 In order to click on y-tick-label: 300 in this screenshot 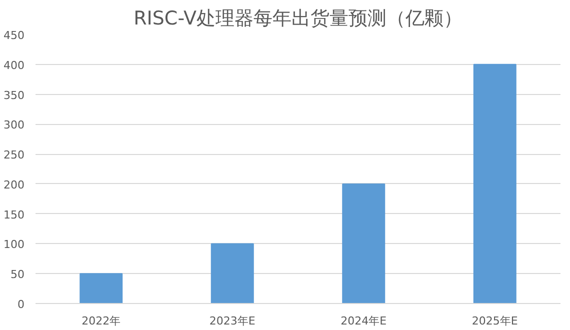, I will do `click(14, 125)`.